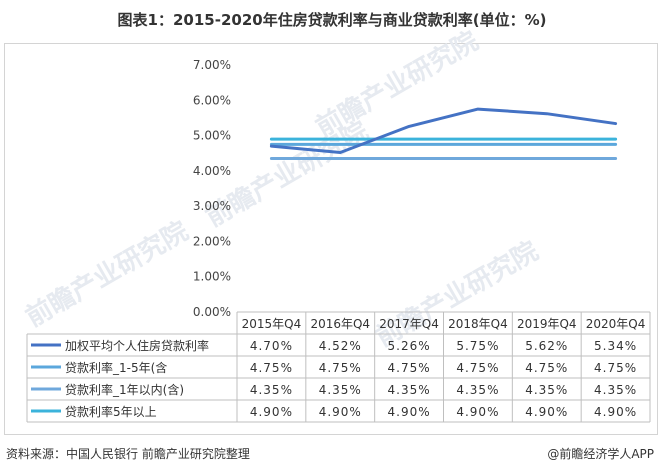  Describe the element at coordinates (616, 324) in the screenshot. I see `category-label: 2020年Q4` at that location.